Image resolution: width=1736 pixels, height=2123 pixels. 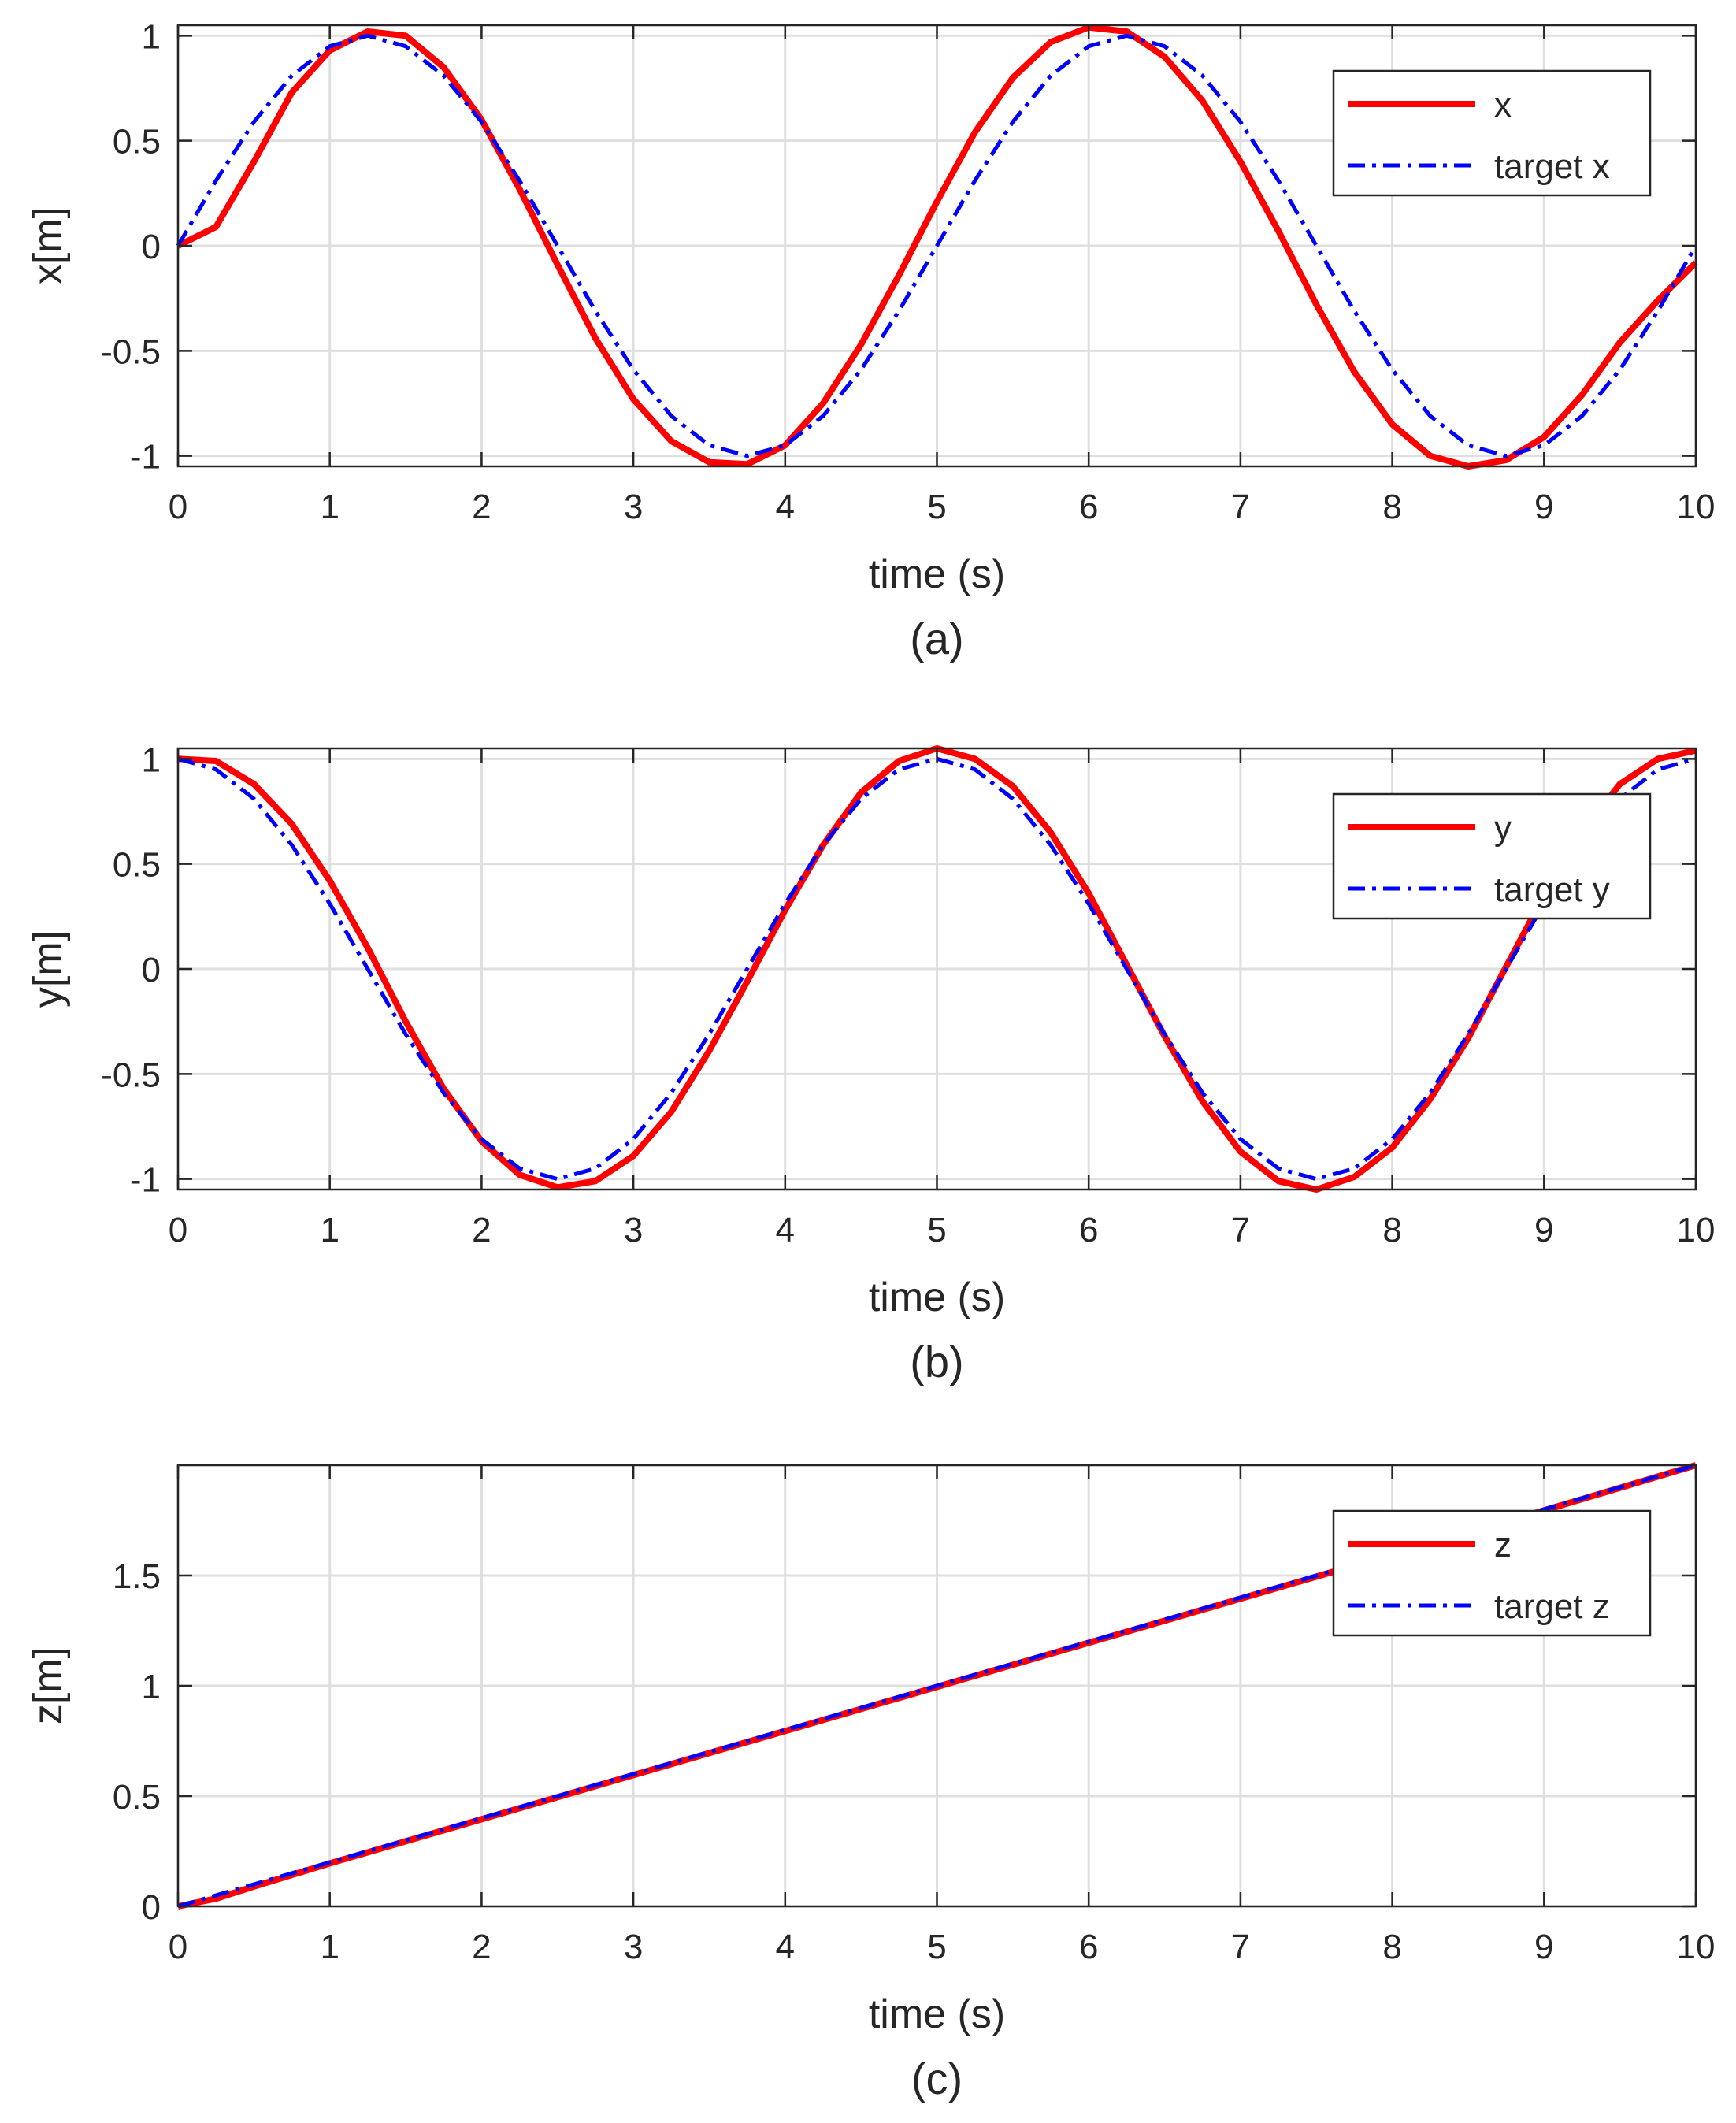 What do you see at coordinates (1552, 166) in the screenshot?
I see `legend-label: target x` at bounding box center [1552, 166].